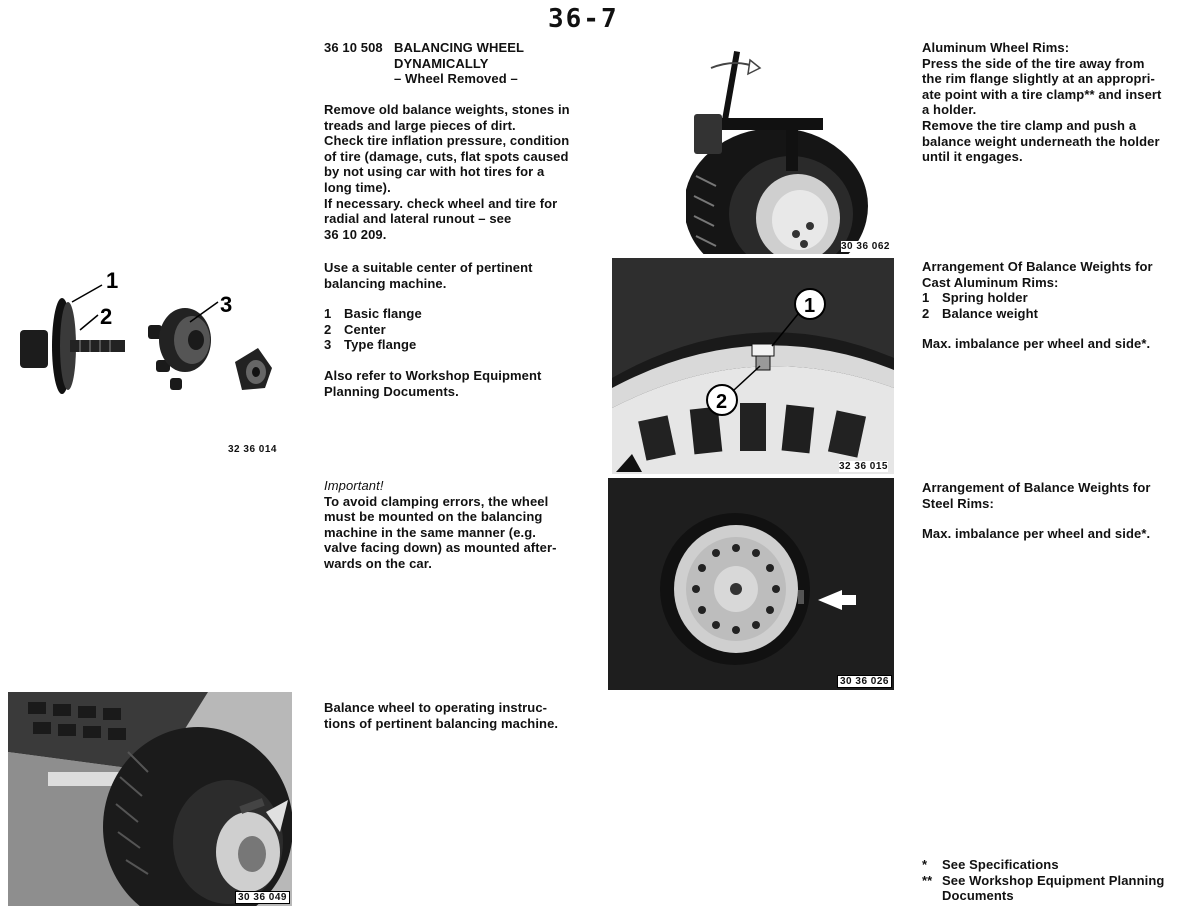 The height and width of the screenshot is (912, 1200). What do you see at coordinates (436, 707) in the screenshot?
I see `text-line: Balance wheel to operating instruc-` at bounding box center [436, 707].